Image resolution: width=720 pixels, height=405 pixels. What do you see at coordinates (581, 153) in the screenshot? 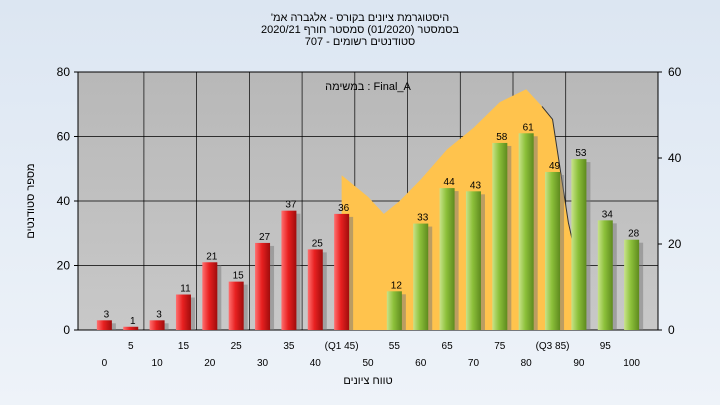
I see `bar-value-label: 53` at bounding box center [581, 153].